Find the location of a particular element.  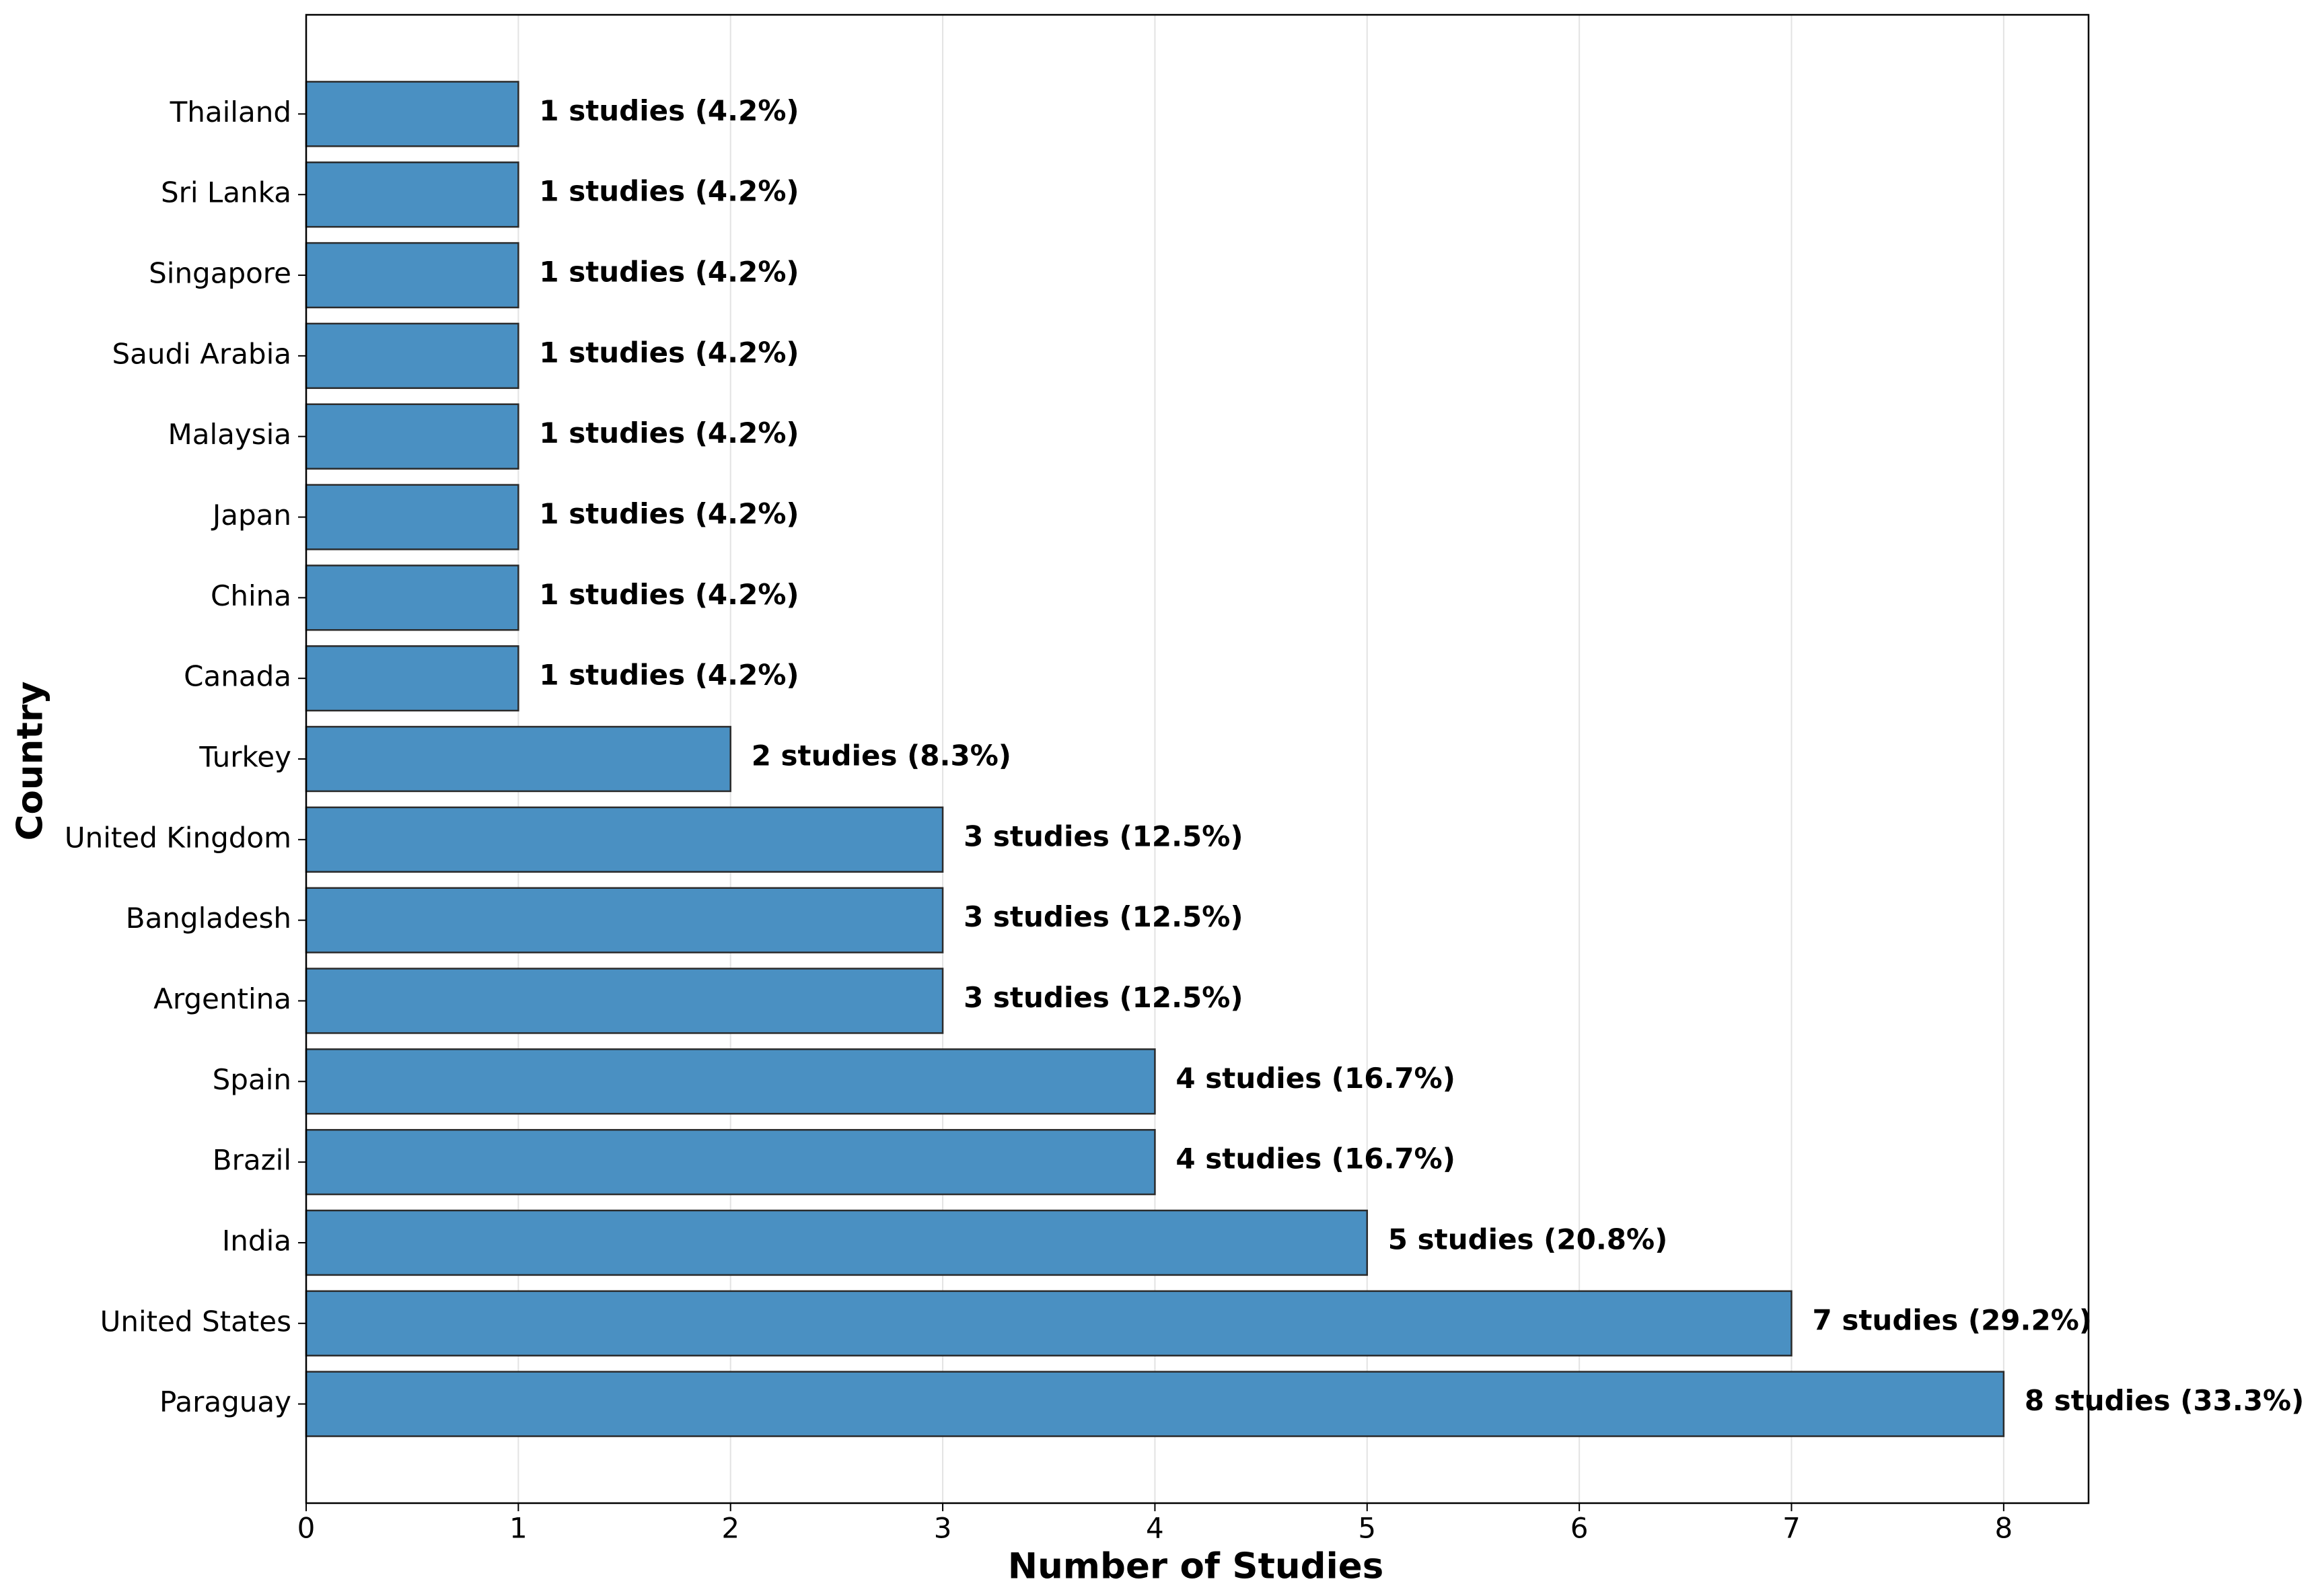

y-tick-label: Bangladesh is located at coordinates (208, 918).